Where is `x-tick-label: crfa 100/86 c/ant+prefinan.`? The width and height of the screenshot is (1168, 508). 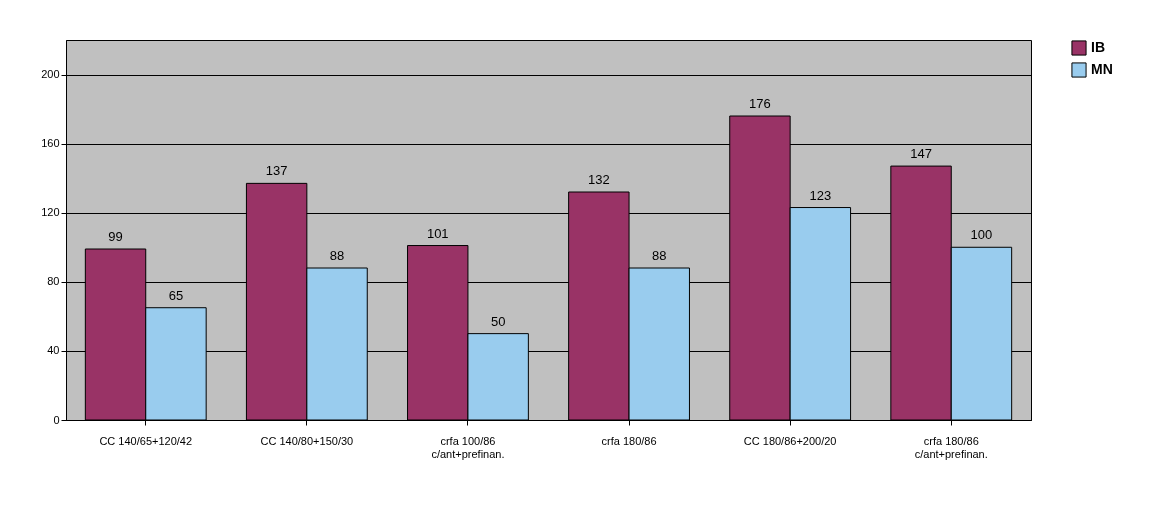 x-tick-label: crfa 100/86 c/ant+prefinan. is located at coordinates (468, 447).